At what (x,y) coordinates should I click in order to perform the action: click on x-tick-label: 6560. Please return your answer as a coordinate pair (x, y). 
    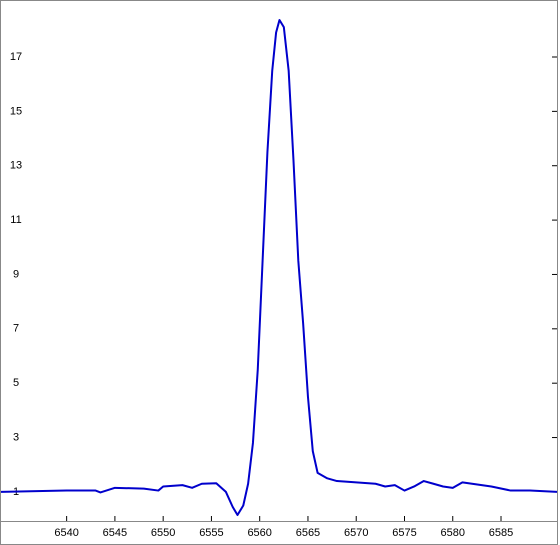
    Looking at the image, I should click on (259, 533).